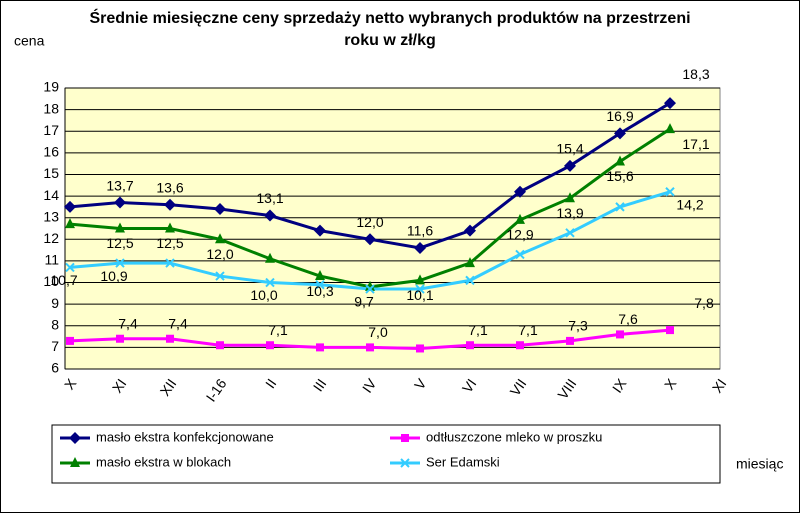 This screenshot has width=800, height=513. Describe the element at coordinates (420, 231) in the screenshot. I see `data-label: 11,6` at that location.